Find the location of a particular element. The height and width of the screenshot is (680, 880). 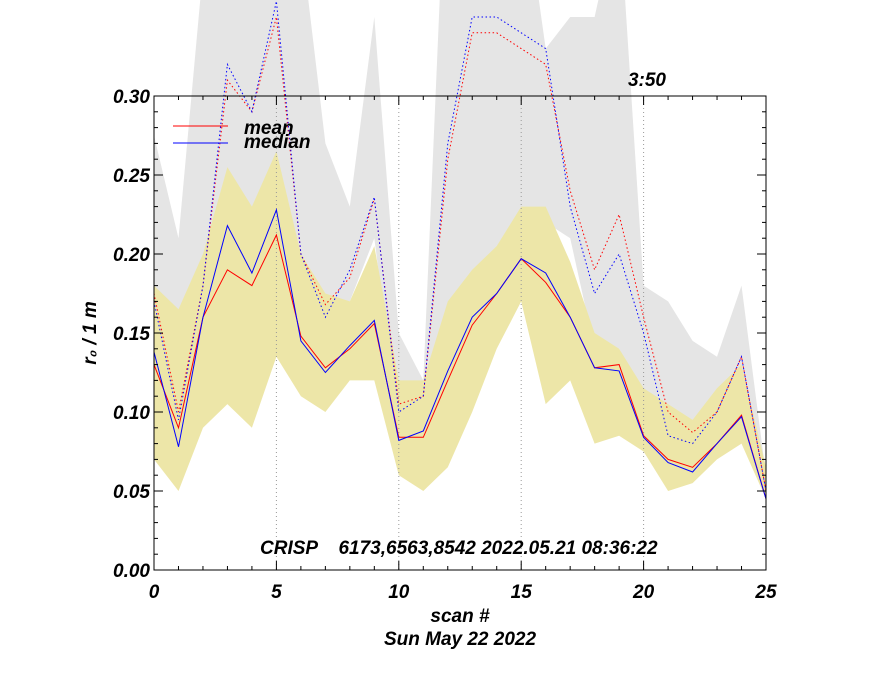

y-tick-label-1: 0.05 is located at coordinates (131, 492).